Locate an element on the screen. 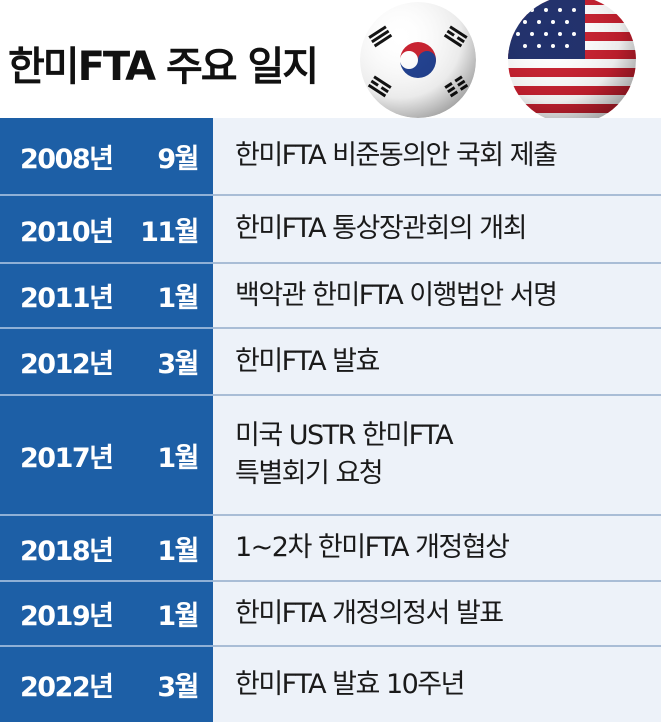  event-line: 특별회기 요청 is located at coordinates (309, 473).